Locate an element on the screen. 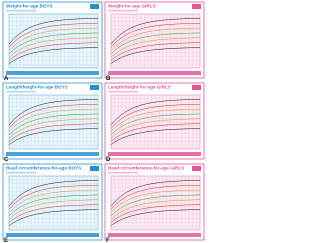  panel-title: Head circumference-for-age BOYS is located at coordinates (43, 168).